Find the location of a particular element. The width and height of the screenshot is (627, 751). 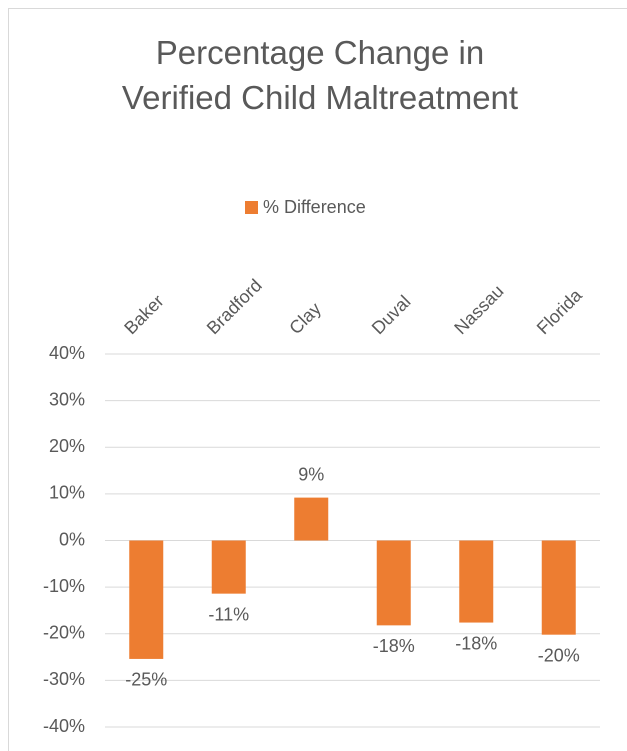

x-tick-label: Baker is located at coordinates (143, 314).